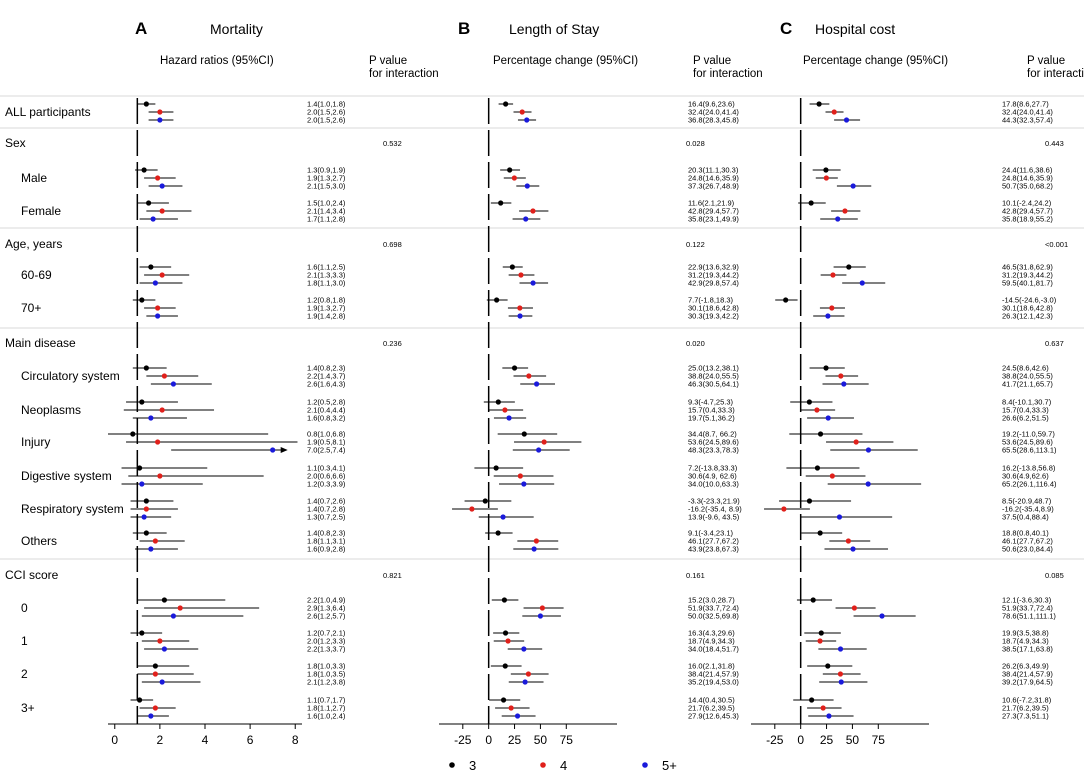  Describe the element at coordinates (70, 376) in the screenshot. I see `row-label: Circulatory system` at that location.